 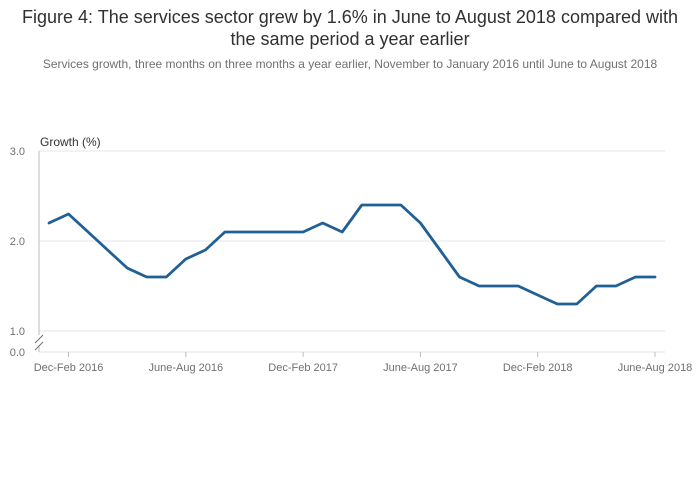 What do you see at coordinates (303, 368) in the screenshot?
I see `x-tick-label: Dec-Feb 2017` at bounding box center [303, 368].